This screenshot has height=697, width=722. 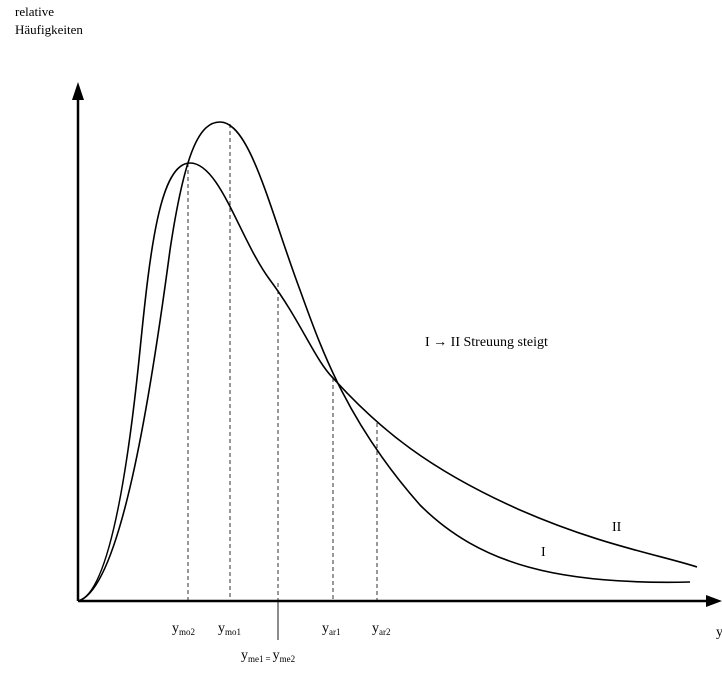 I want to click on marker-sub: me1, so click(x=256, y=659).